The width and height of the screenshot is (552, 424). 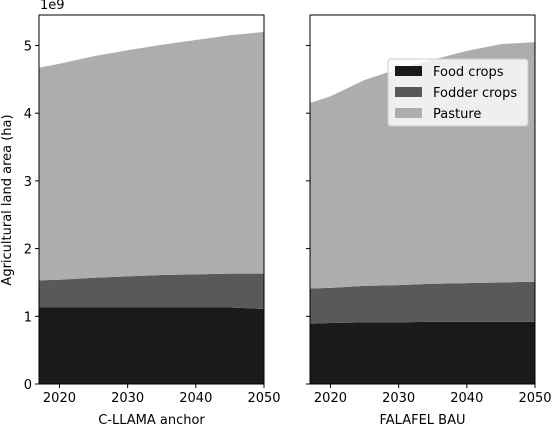 I want to click on x-axis-label: C-LLAMA anchor, so click(x=151, y=418).